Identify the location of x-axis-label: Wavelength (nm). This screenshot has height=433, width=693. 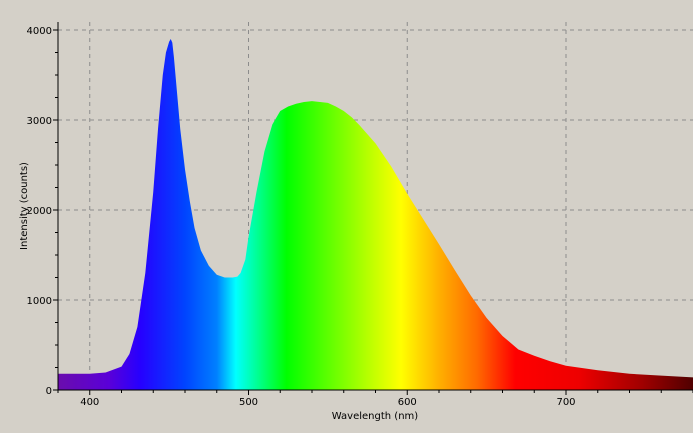
(375, 416).